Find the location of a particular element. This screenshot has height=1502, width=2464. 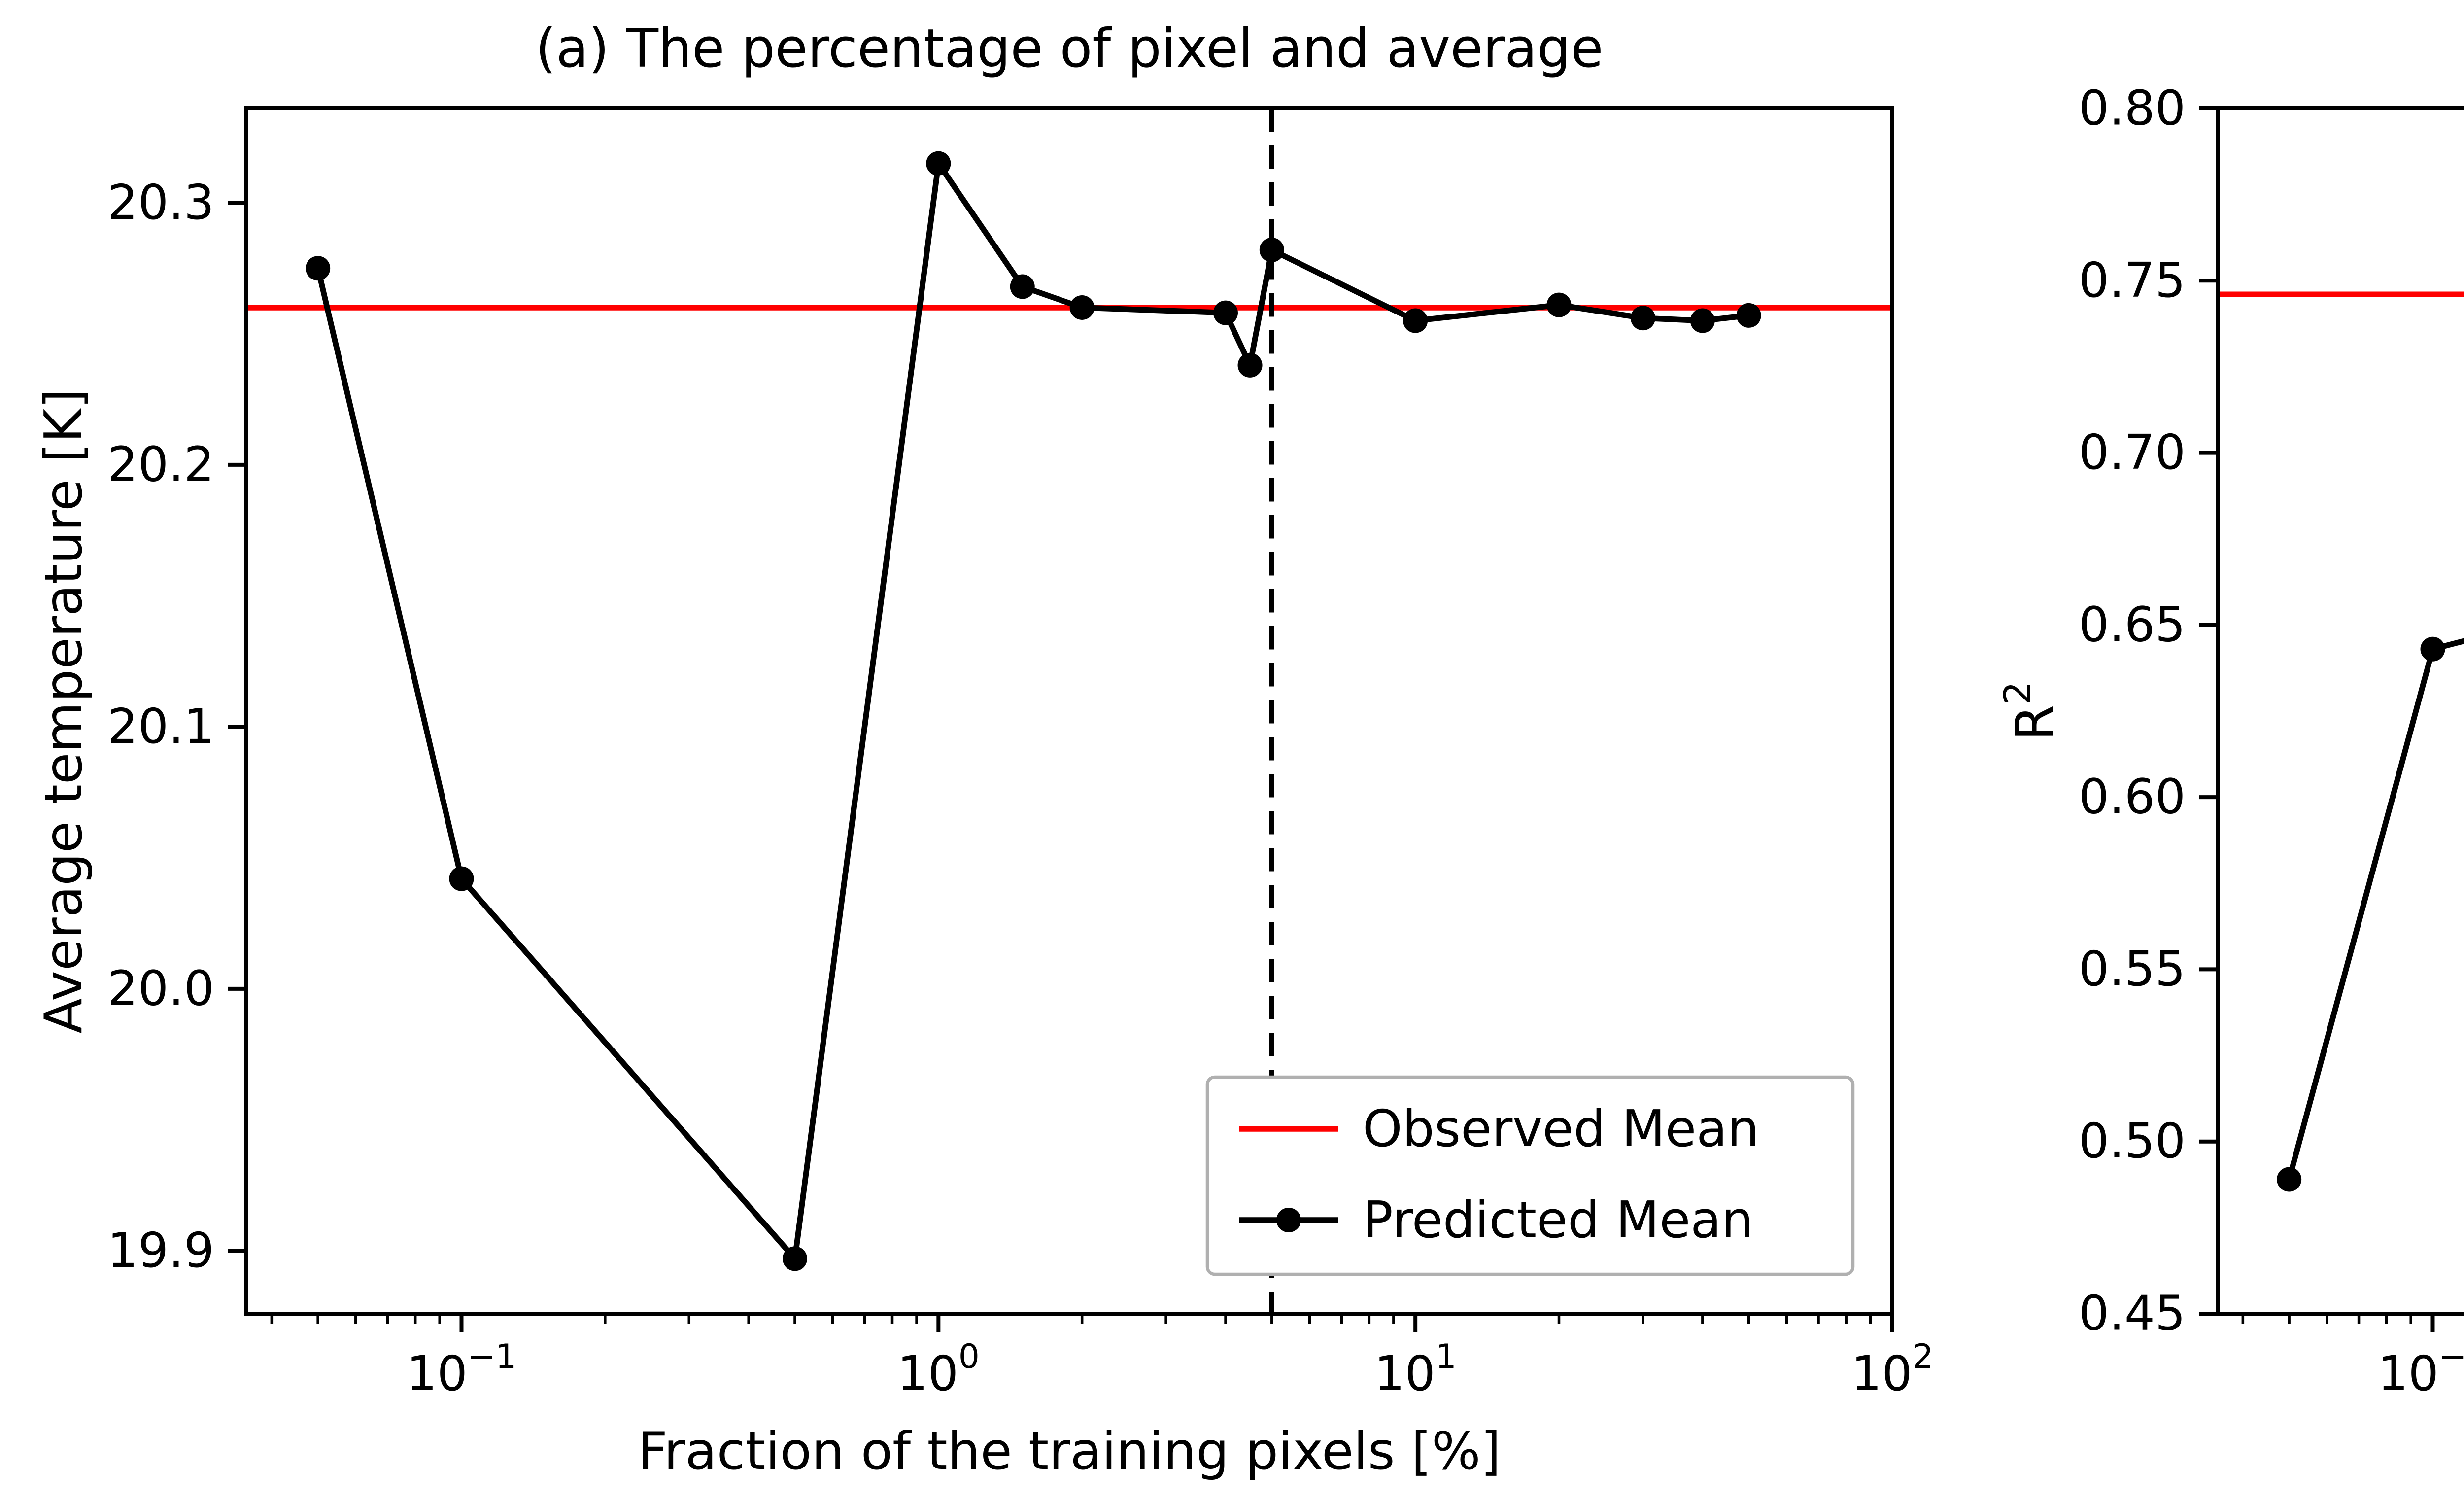

legend-entry-label: Predicted Mean is located at coordinates (1558, 1220).